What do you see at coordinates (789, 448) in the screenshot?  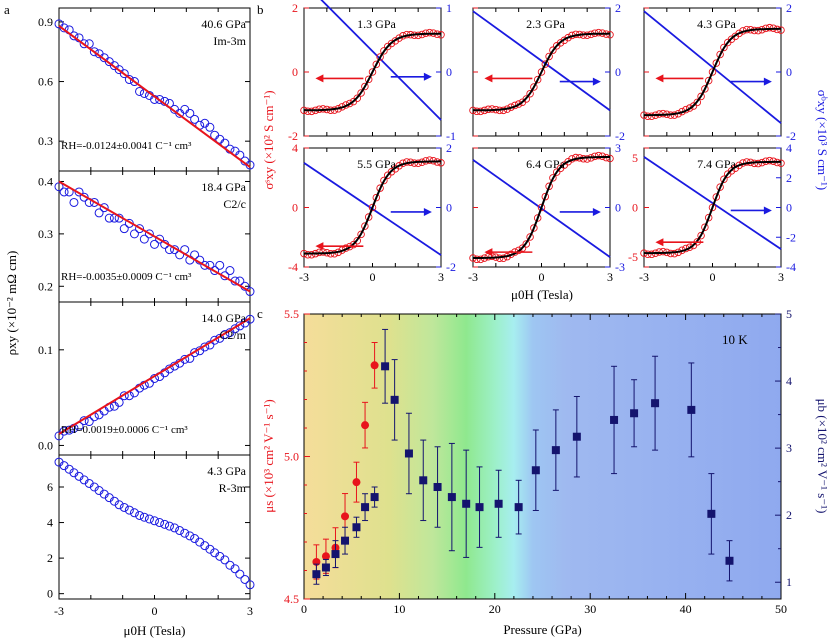 I see `right-y-tick-label: 3` at bounding box center [789, 448].